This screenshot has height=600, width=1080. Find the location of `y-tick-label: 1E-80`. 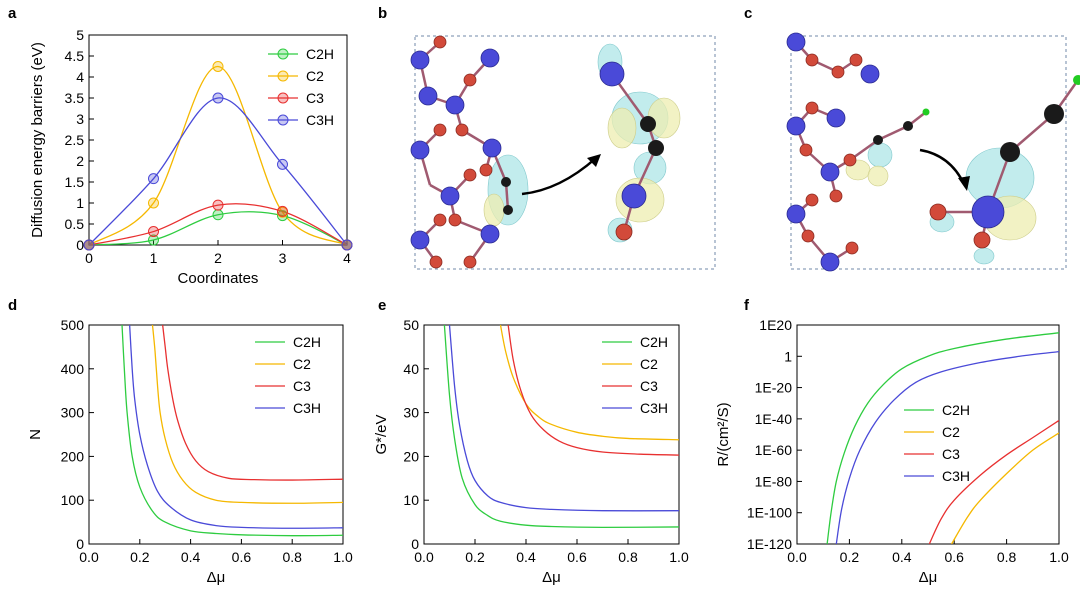

y-tick-label: 1E-80 is located at coordinates (774, 481).